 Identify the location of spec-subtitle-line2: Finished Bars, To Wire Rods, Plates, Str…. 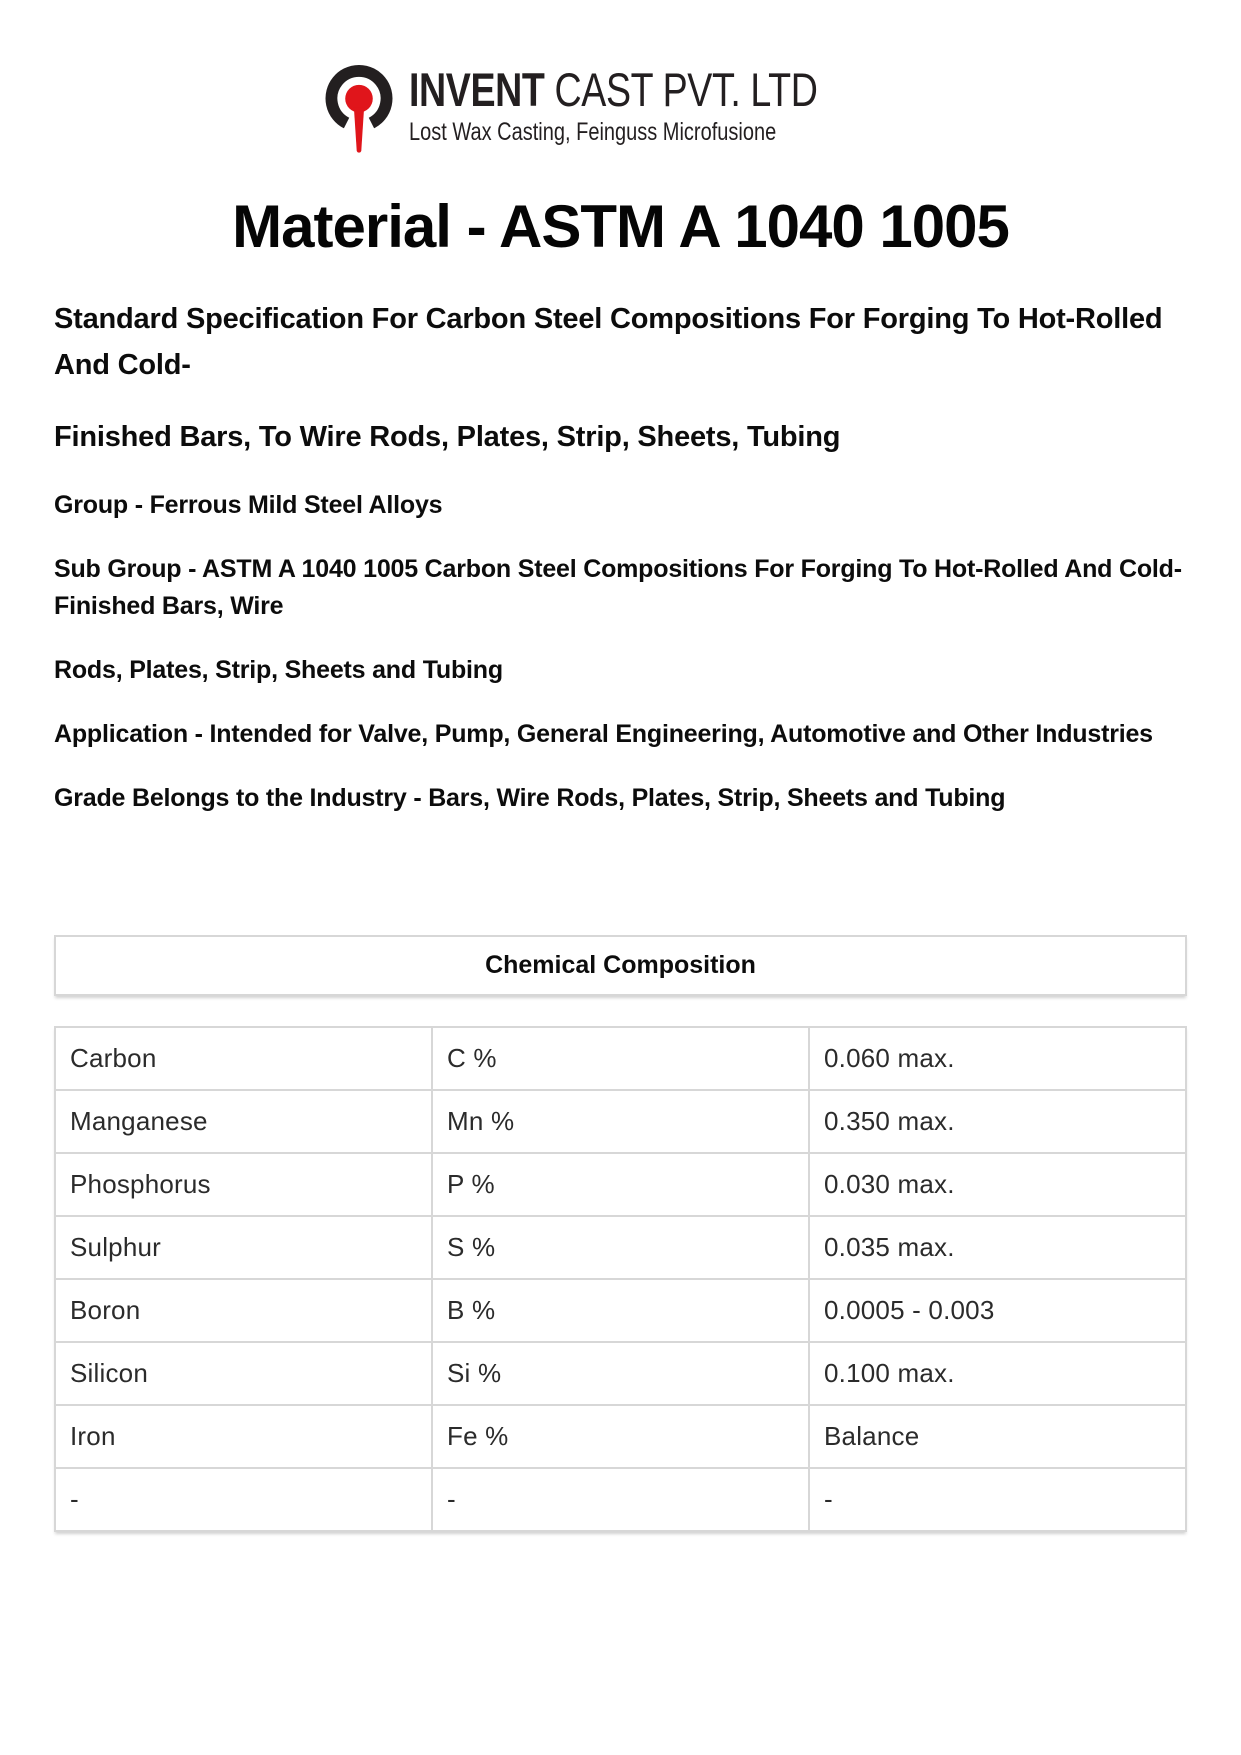
(447, 437).